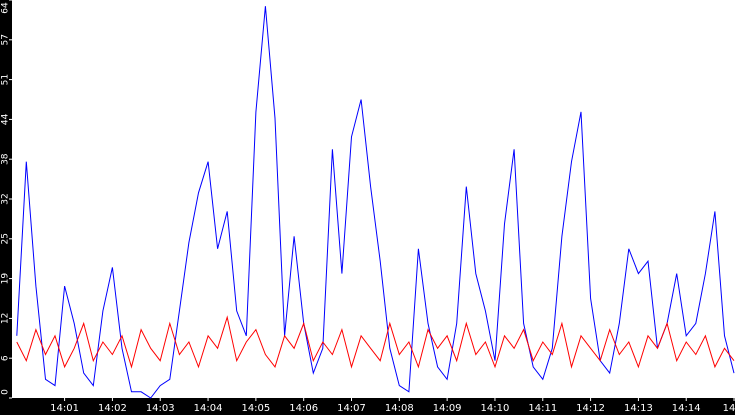 The image size is (735, 415). What do you see at coordinates (686, 408) in the screenshot?
I see `x-tick-label: 14:14` at bounding box center [686, 408].